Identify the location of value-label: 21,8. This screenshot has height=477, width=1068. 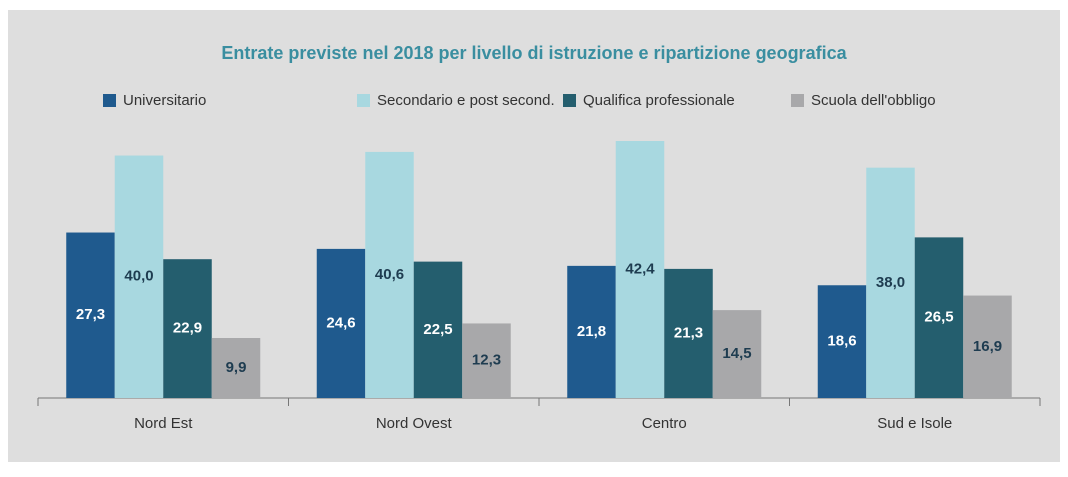
(591, 331).